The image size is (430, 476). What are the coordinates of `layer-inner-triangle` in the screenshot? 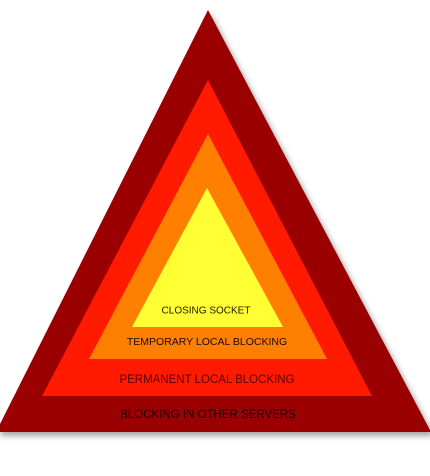 It's located at (207, 257).